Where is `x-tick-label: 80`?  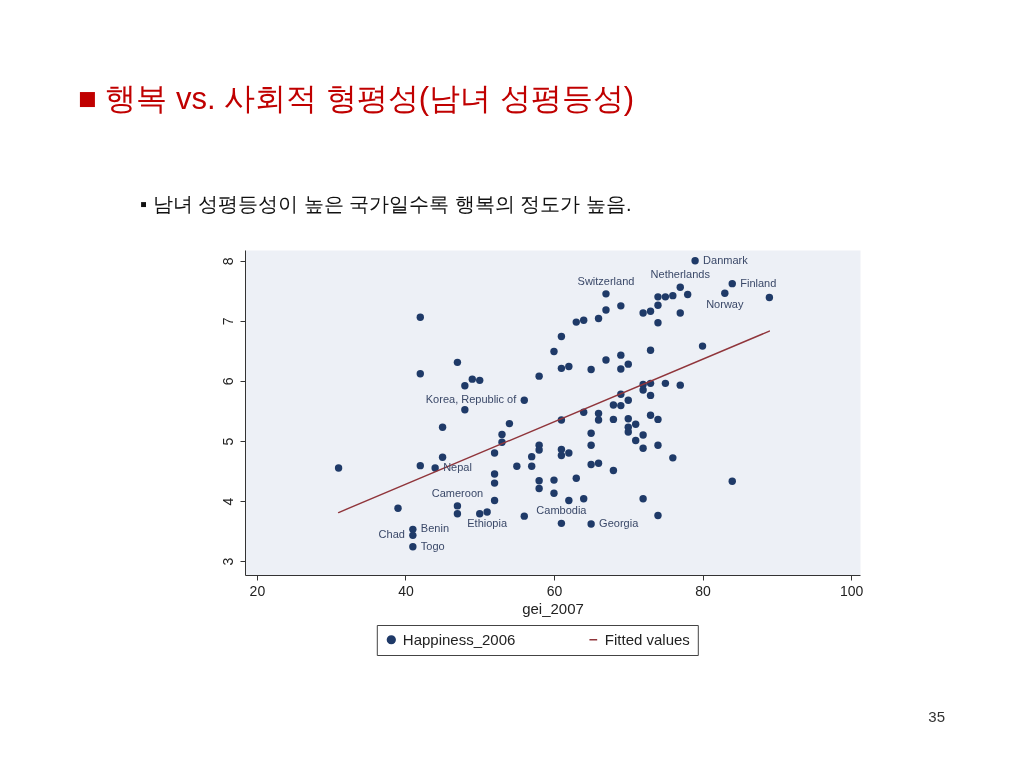
x-tick-label: 80 is located at coordinates (703, 590).